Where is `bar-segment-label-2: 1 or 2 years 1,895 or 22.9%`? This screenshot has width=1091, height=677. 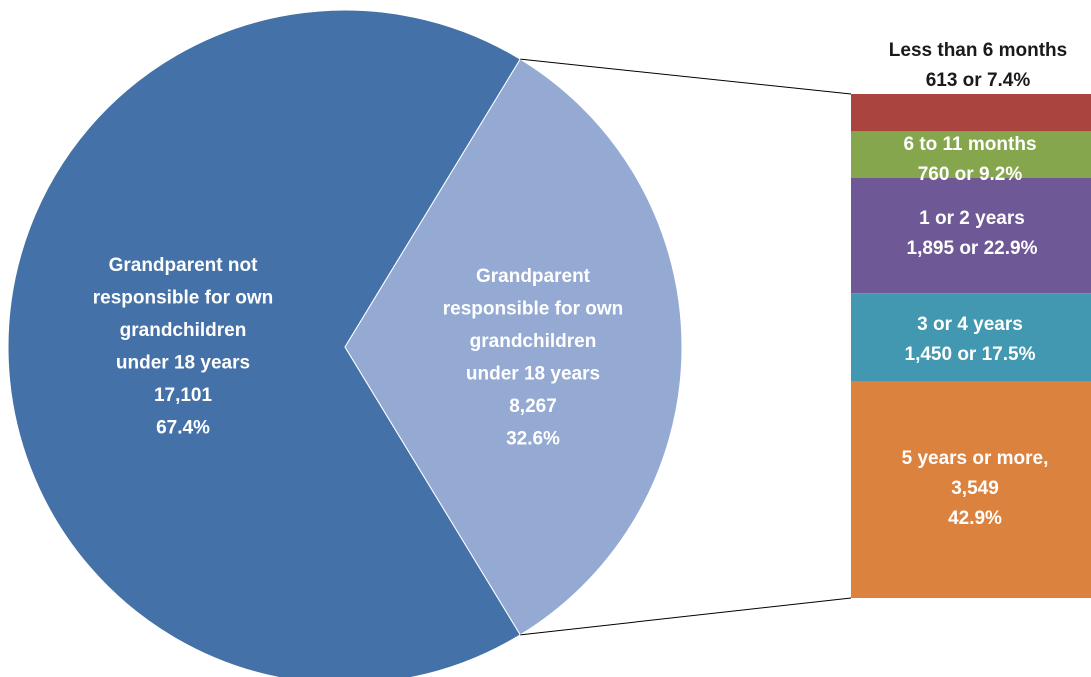 bar-segment-label-2: 1 or 2 years 1,895 or 22.9% is located at coordinates (972, 233).